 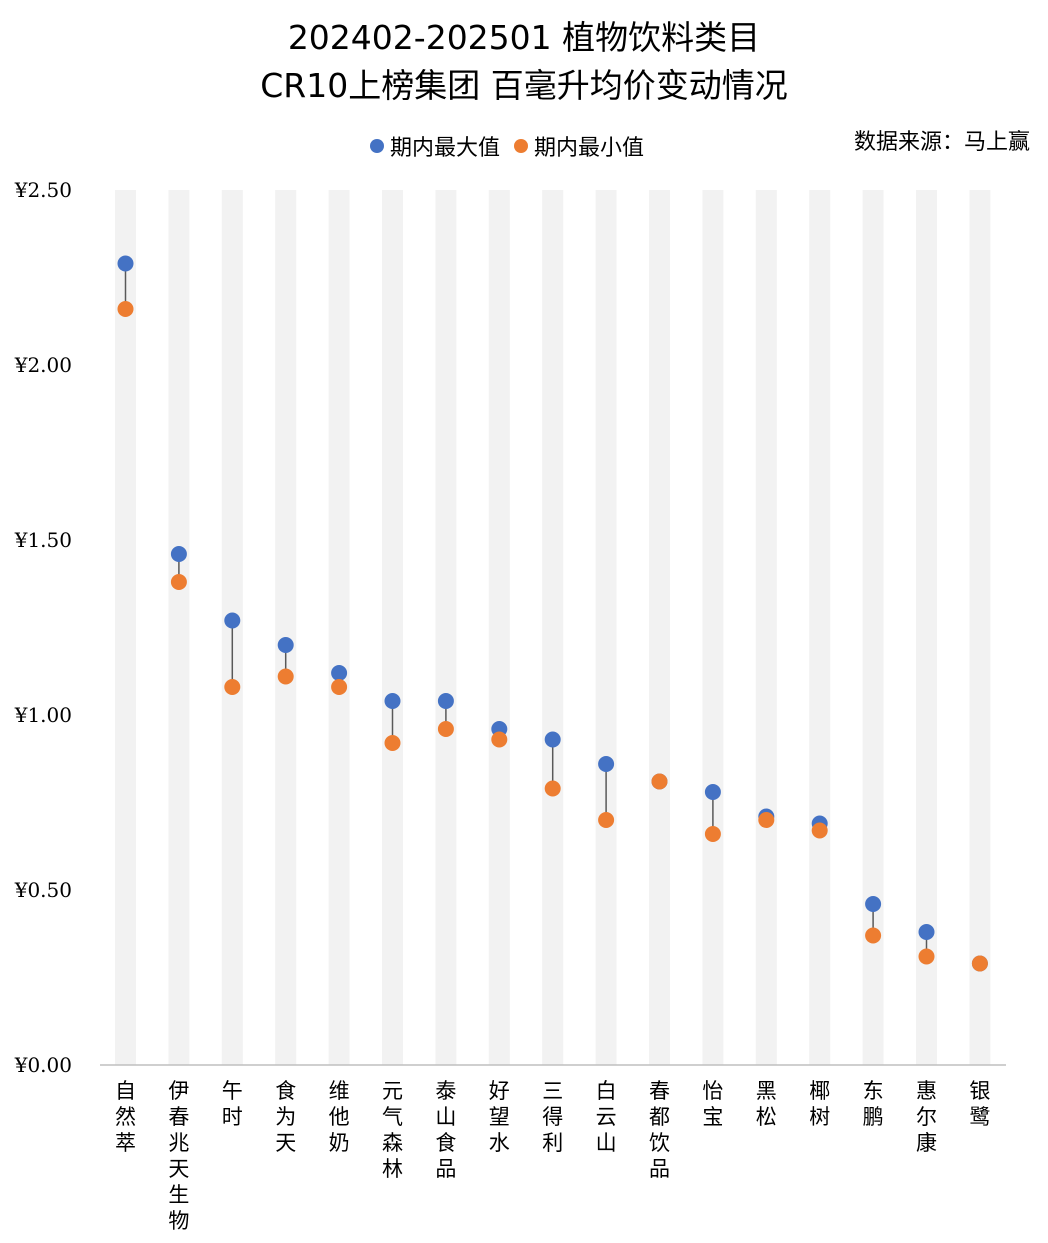 What do you see at coordinates (766, 1104) in the screenshot?
I see `category-label: 黑松` at bounding box center [766, 1104].